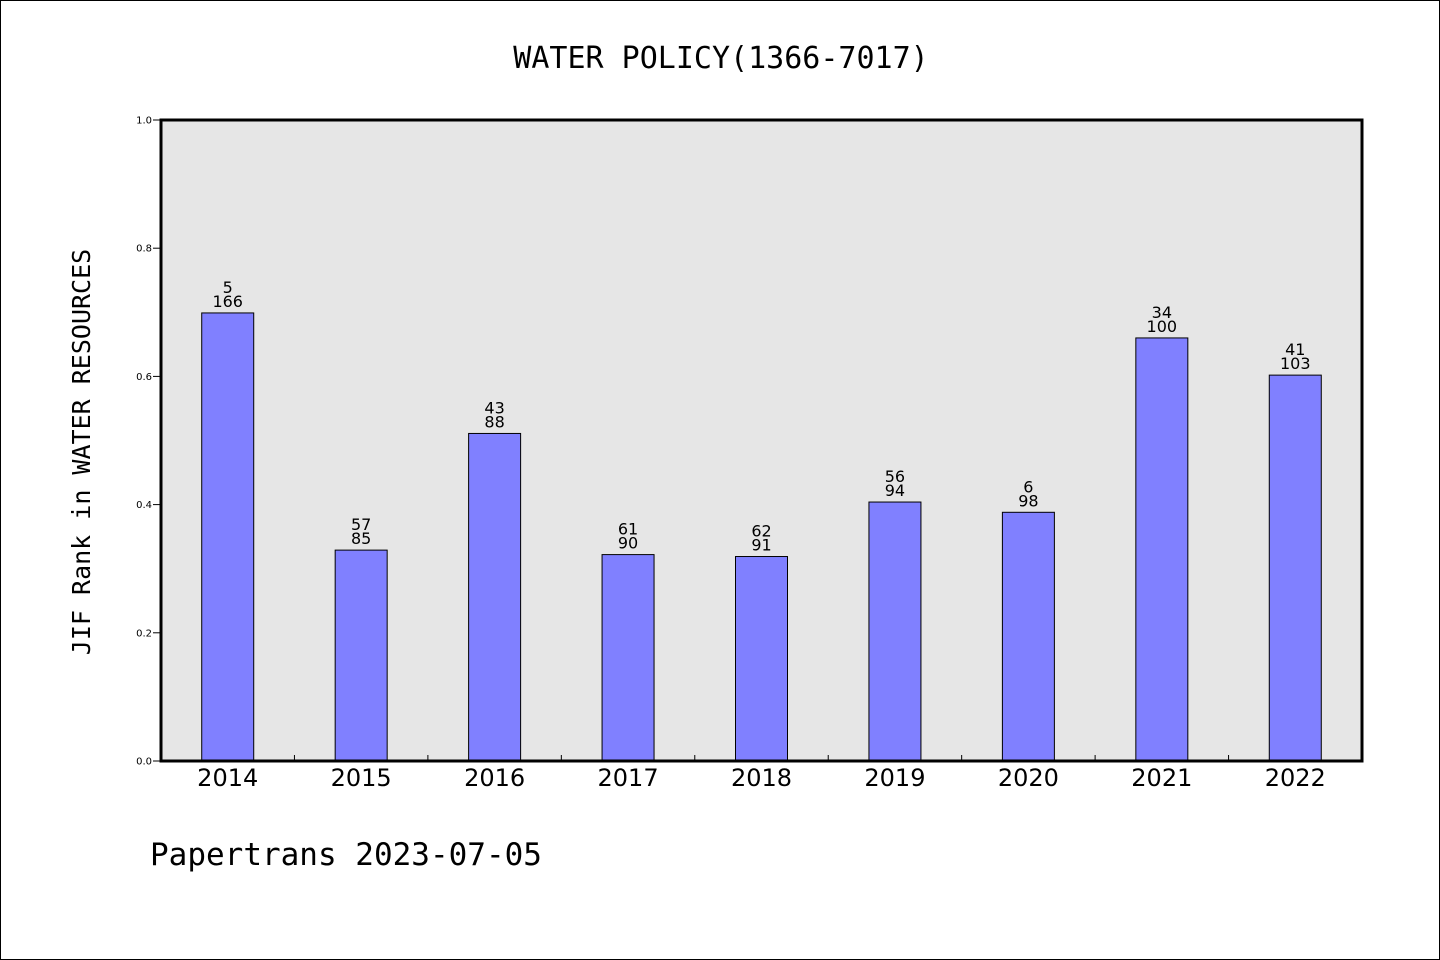  What do you see at coordinates (895, 631) in the screenshot?
I see `bar-2019` at bounding box center [895, 631].